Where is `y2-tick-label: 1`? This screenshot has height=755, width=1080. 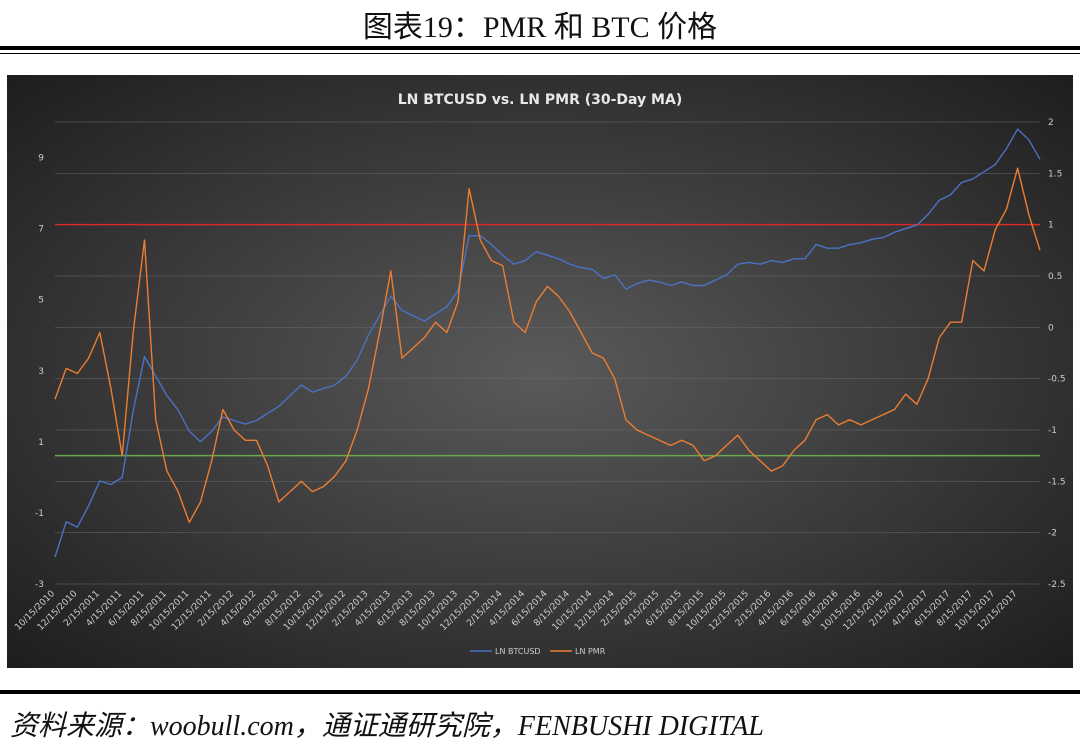
y2-tick-label: 1 is located at coordinates (1051, 226).